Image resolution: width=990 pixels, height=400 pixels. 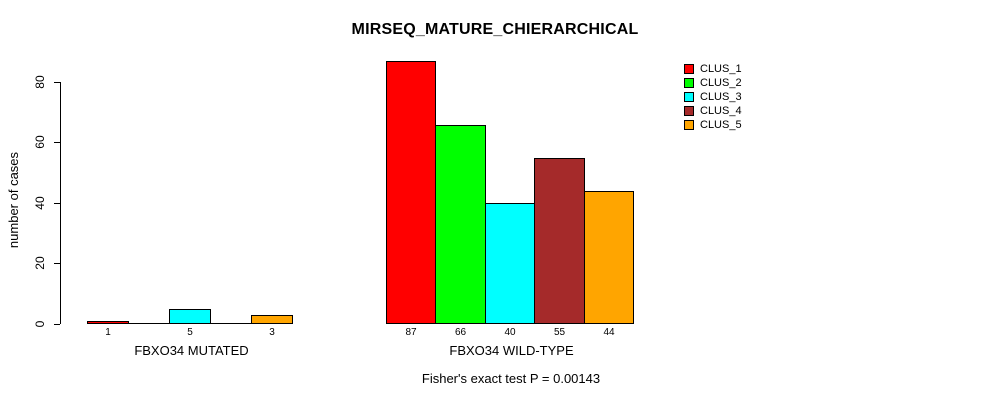 What do you see at coordinates (495, 29) in the screenshot?
I see `chart-title: MIRSEQ_MATURE_CHIERARCHICAL` at bounding box center [495, 29].